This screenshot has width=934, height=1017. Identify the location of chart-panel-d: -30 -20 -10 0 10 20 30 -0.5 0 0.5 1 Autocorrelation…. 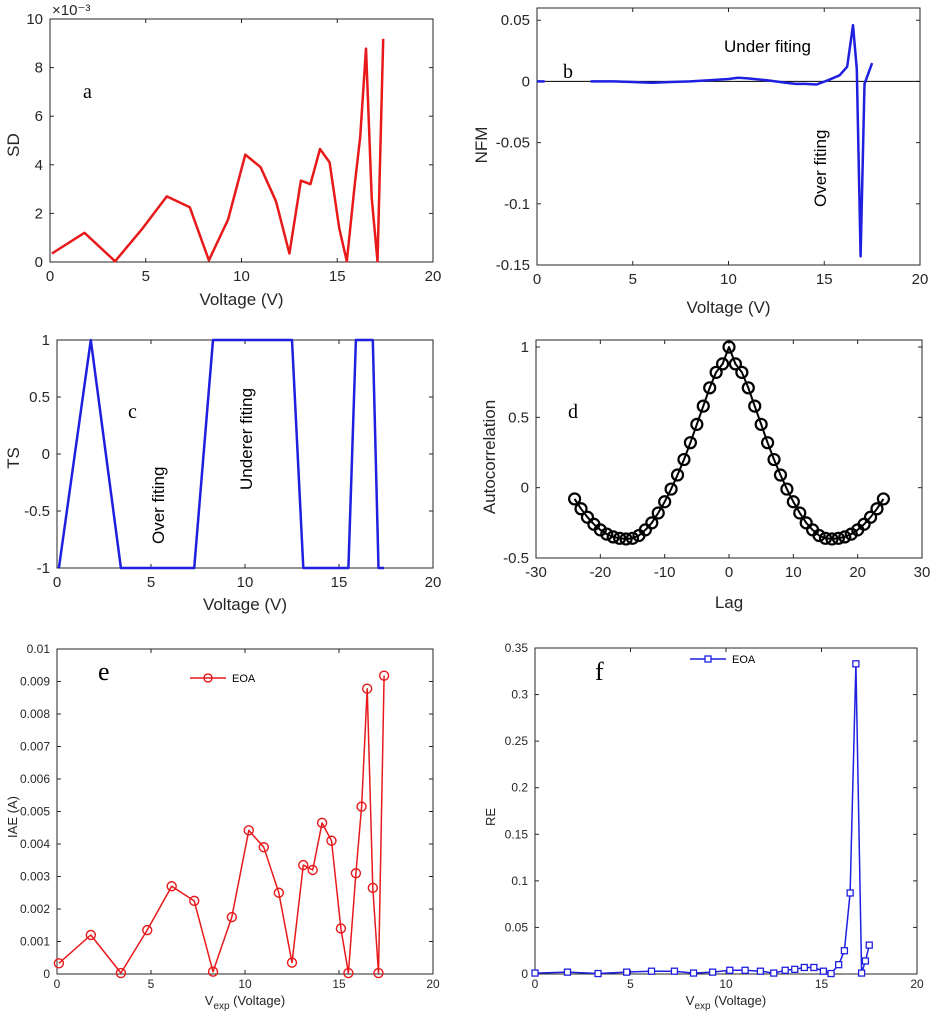
(705, 475).